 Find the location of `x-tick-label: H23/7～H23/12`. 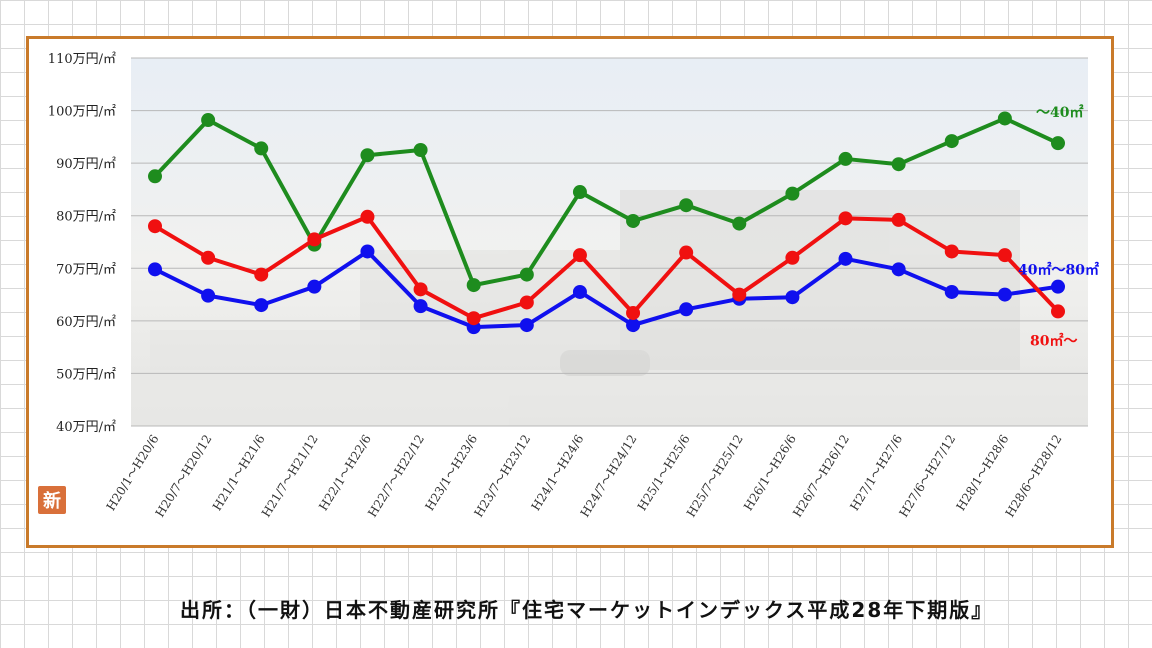

x-tick-label: H23/7～H23/12 is located at coordinates (502, 476).